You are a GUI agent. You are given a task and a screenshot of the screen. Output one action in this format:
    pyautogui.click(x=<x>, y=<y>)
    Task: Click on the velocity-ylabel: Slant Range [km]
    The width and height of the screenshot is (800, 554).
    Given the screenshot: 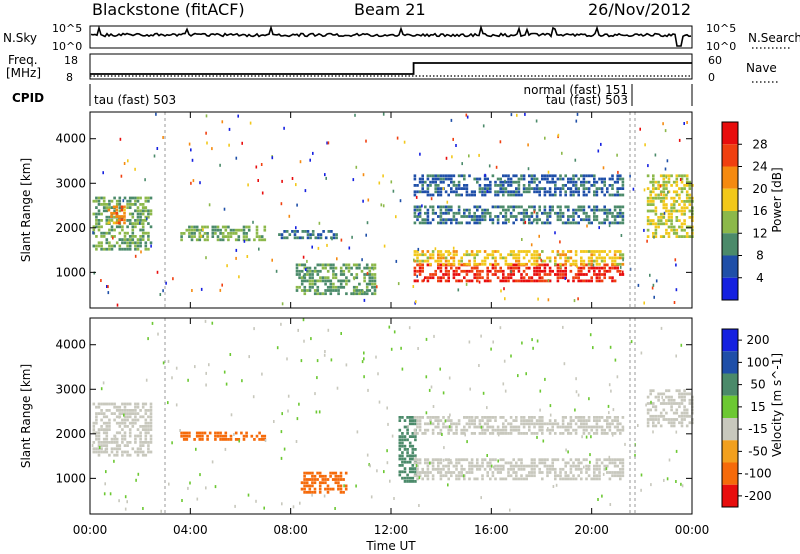 What is the action you would take?
    pyautogui.click(x=26, y=416)
    